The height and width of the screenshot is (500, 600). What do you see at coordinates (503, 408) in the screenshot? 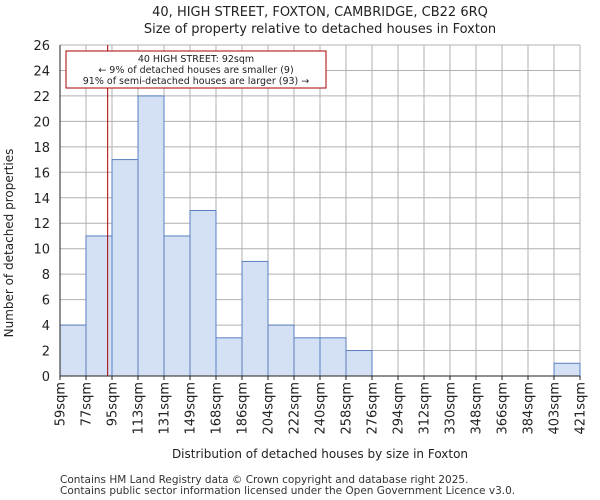
I see `x-tick-label: 366sqm` at bounding box center [503, 408].